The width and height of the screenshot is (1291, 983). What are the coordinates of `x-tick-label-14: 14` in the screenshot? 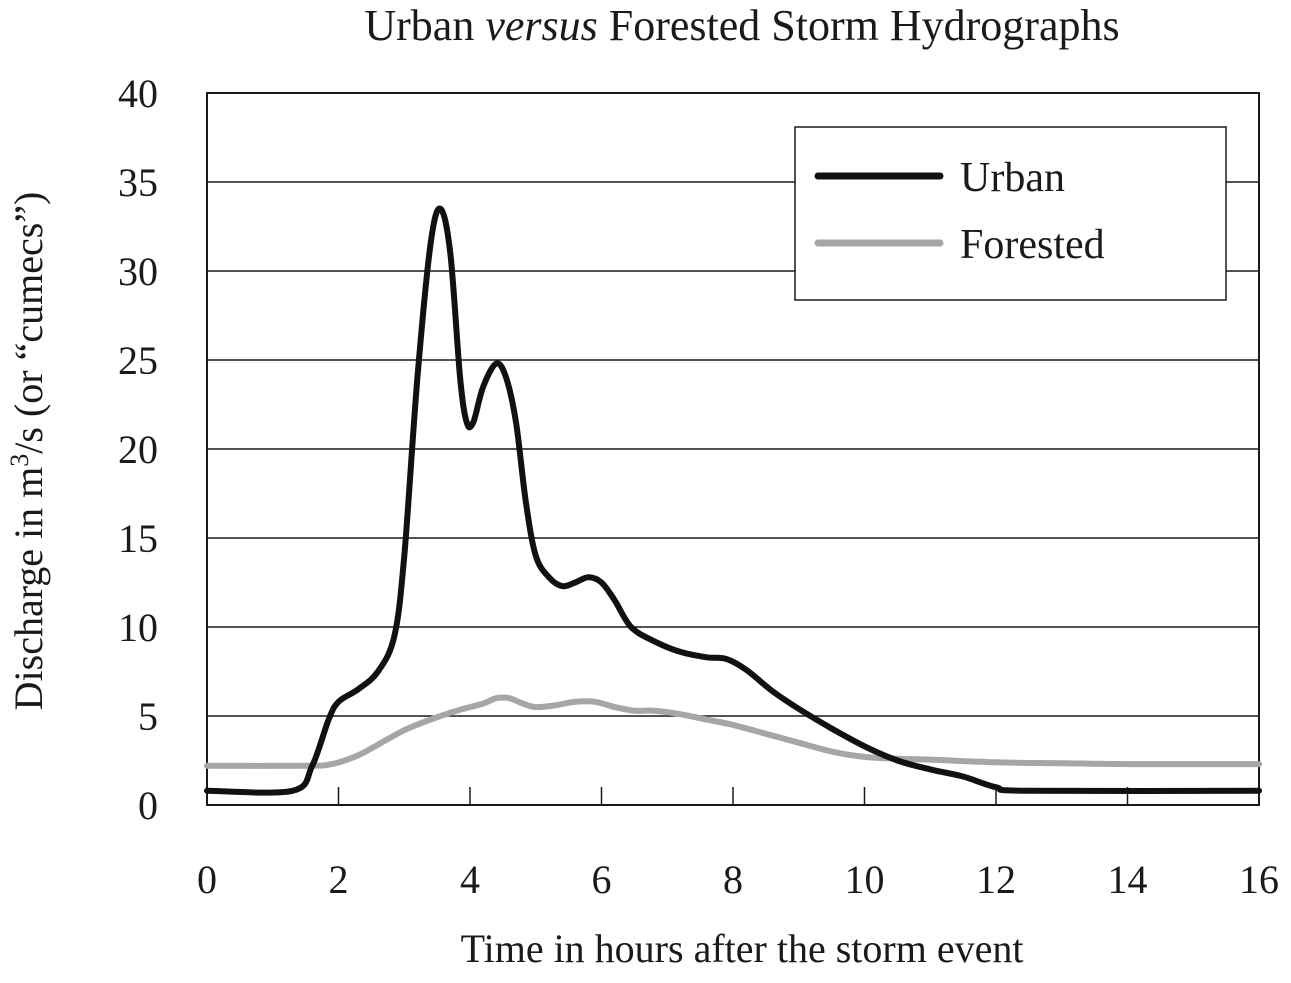 It's located at (1128, 879).